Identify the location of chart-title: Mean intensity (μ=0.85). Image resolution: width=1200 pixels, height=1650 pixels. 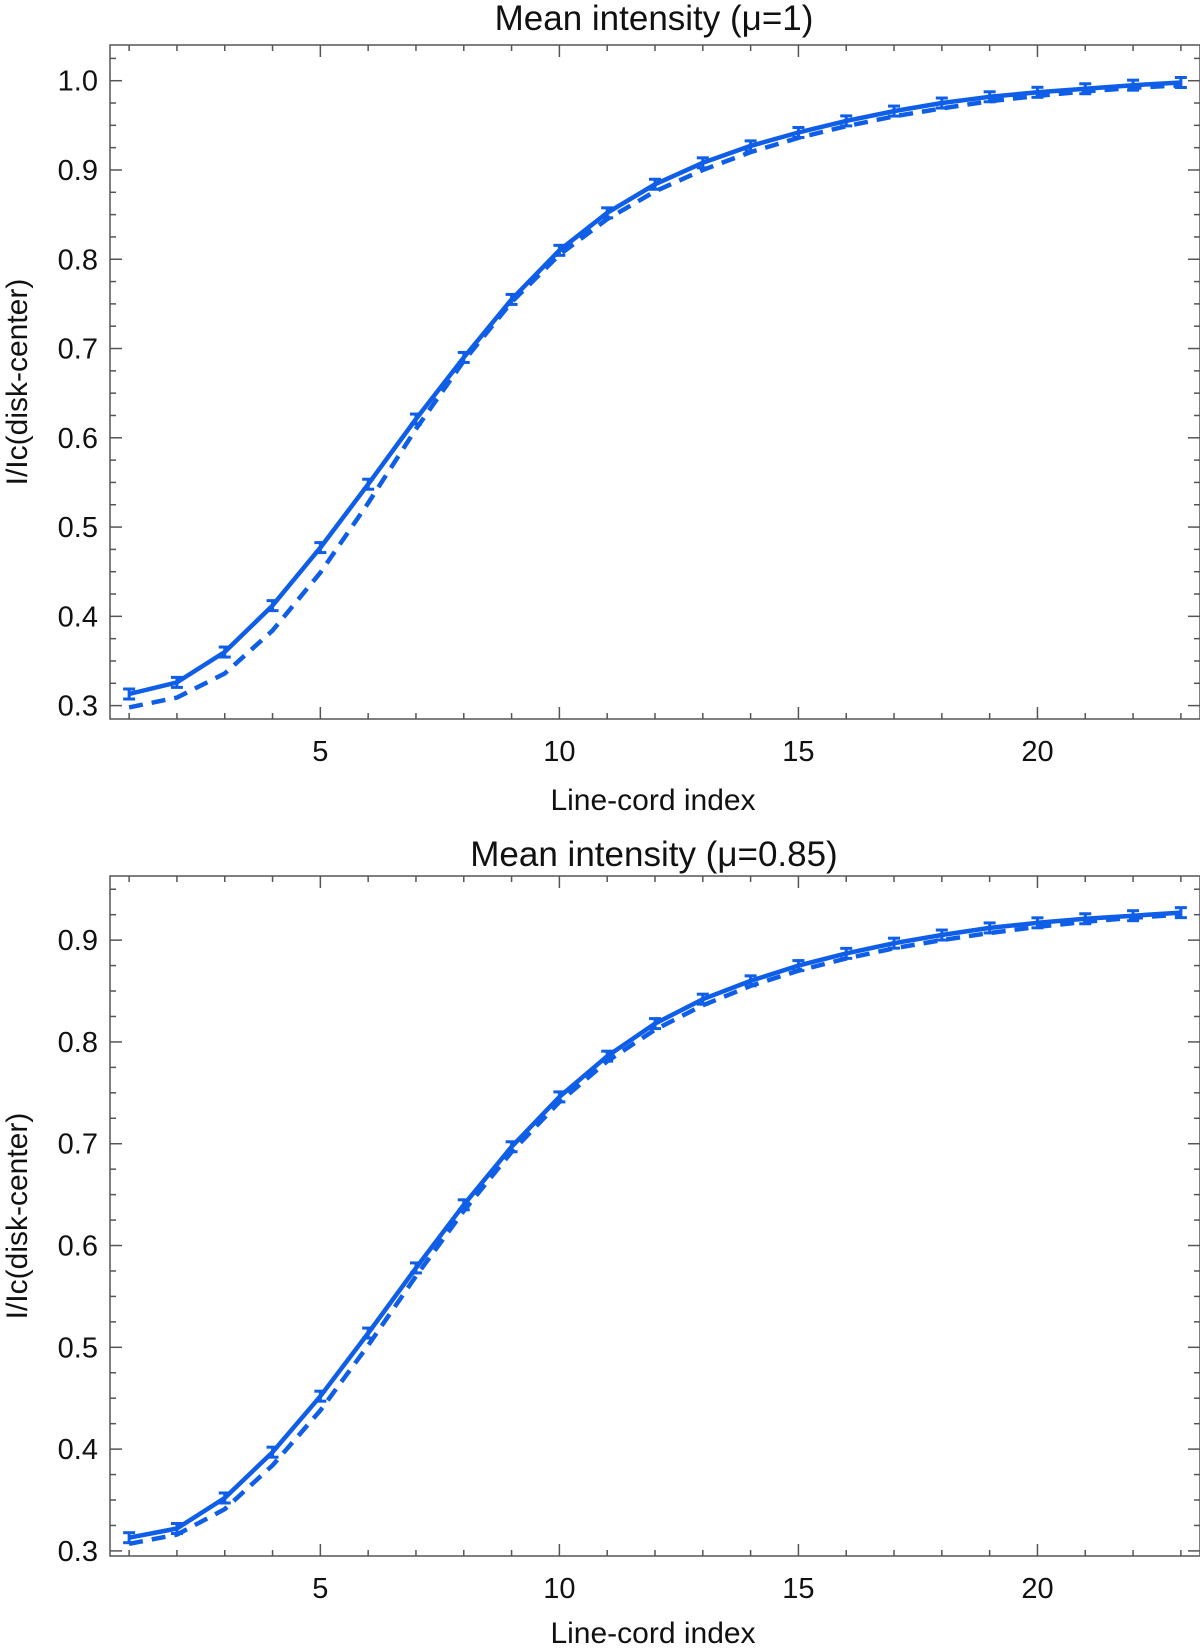
(653, 854).